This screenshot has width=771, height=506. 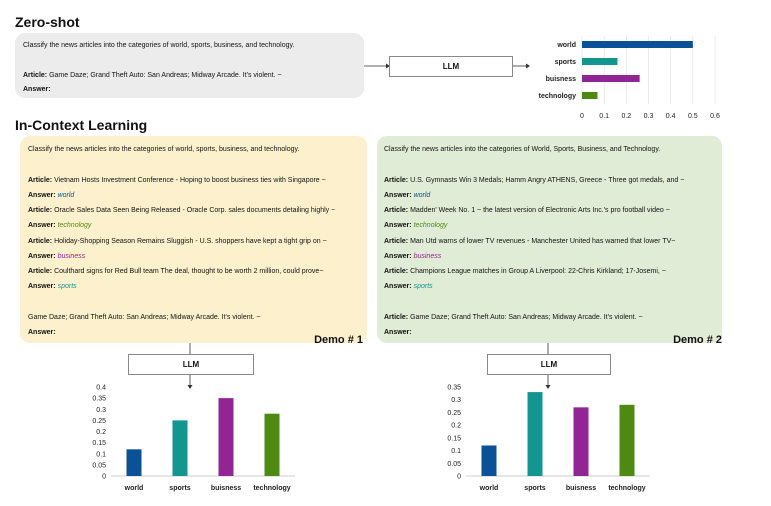 What do you see at coordinates (47, 22) in the screenshot?
I see `zeroshot-heading: Zero-shot` at bounding box center [47, 22].